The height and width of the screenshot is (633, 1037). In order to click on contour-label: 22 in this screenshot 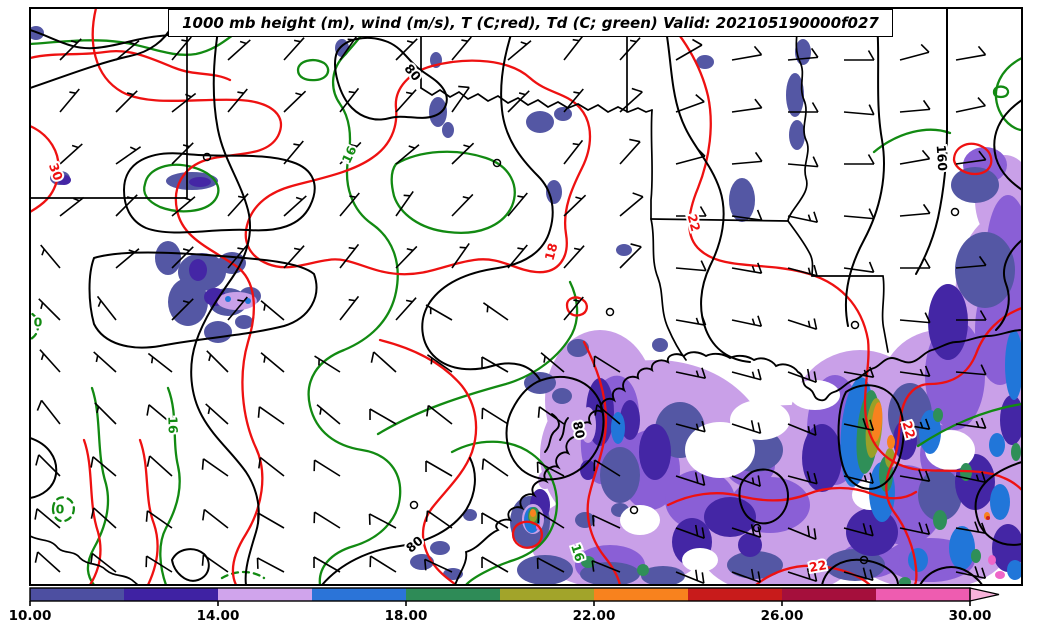, I will do `click(908, 429)`.